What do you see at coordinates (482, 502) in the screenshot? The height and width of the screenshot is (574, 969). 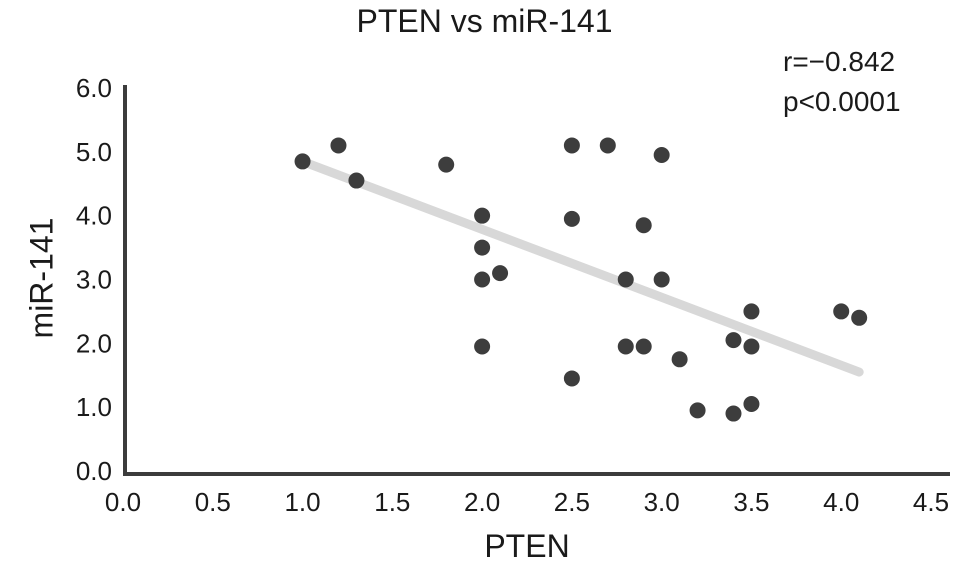 I see `x-tick-label: 2.0` at bounding box center [482, 502].